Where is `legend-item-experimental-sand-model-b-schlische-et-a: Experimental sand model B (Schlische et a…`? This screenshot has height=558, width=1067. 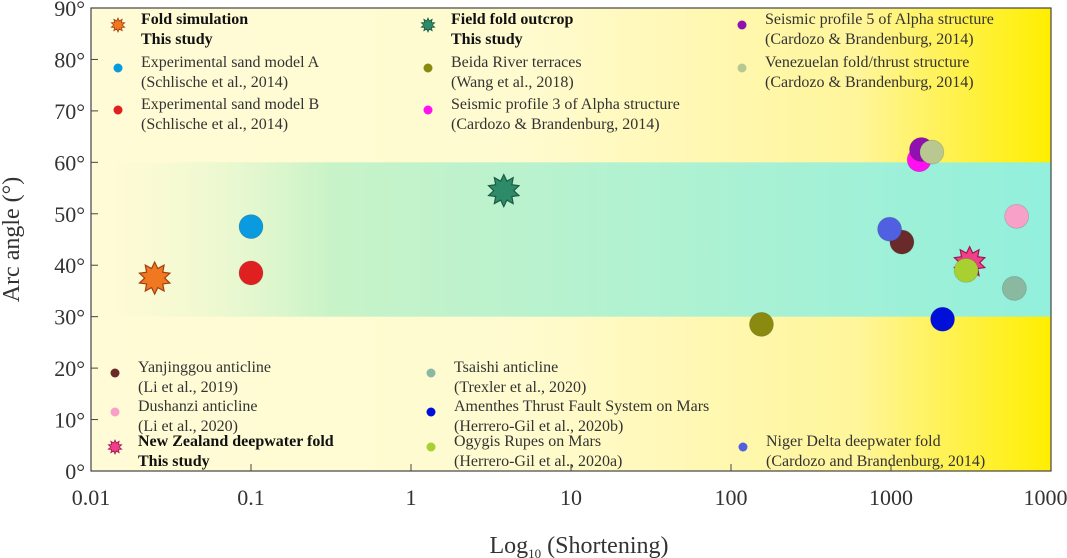 legend-item-experimental-sand-model-b-schlische-et-a: Experimental sand model B (Schlische et a… is located at coordinates (216, 114).